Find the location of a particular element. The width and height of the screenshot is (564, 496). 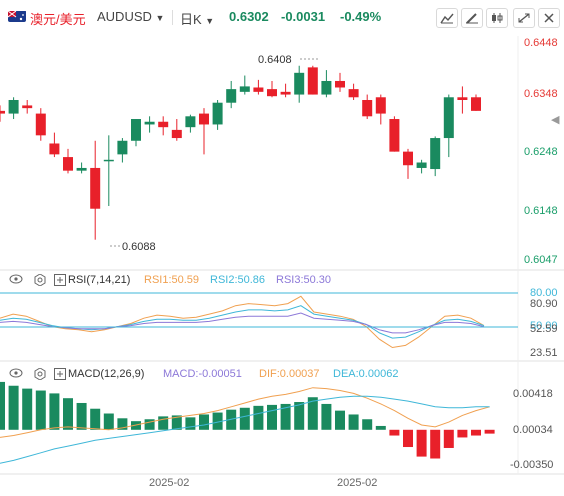

macd-y-label: 0.00034 is located at coordinates (533, 430).